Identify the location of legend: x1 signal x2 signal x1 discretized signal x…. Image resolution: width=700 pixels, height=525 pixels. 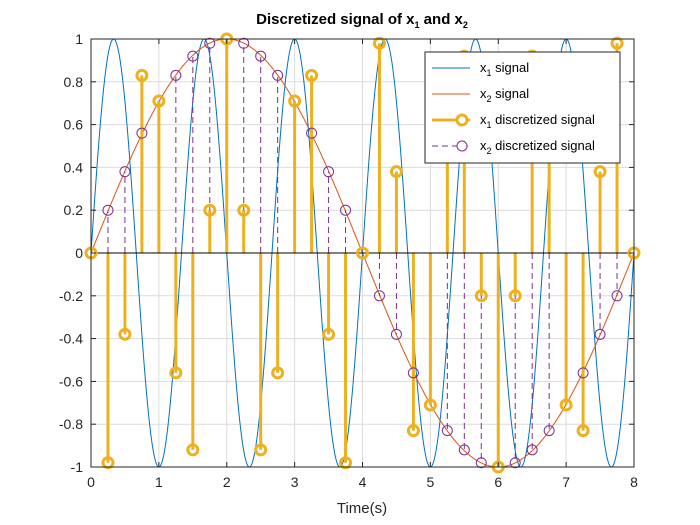
(522, 107).